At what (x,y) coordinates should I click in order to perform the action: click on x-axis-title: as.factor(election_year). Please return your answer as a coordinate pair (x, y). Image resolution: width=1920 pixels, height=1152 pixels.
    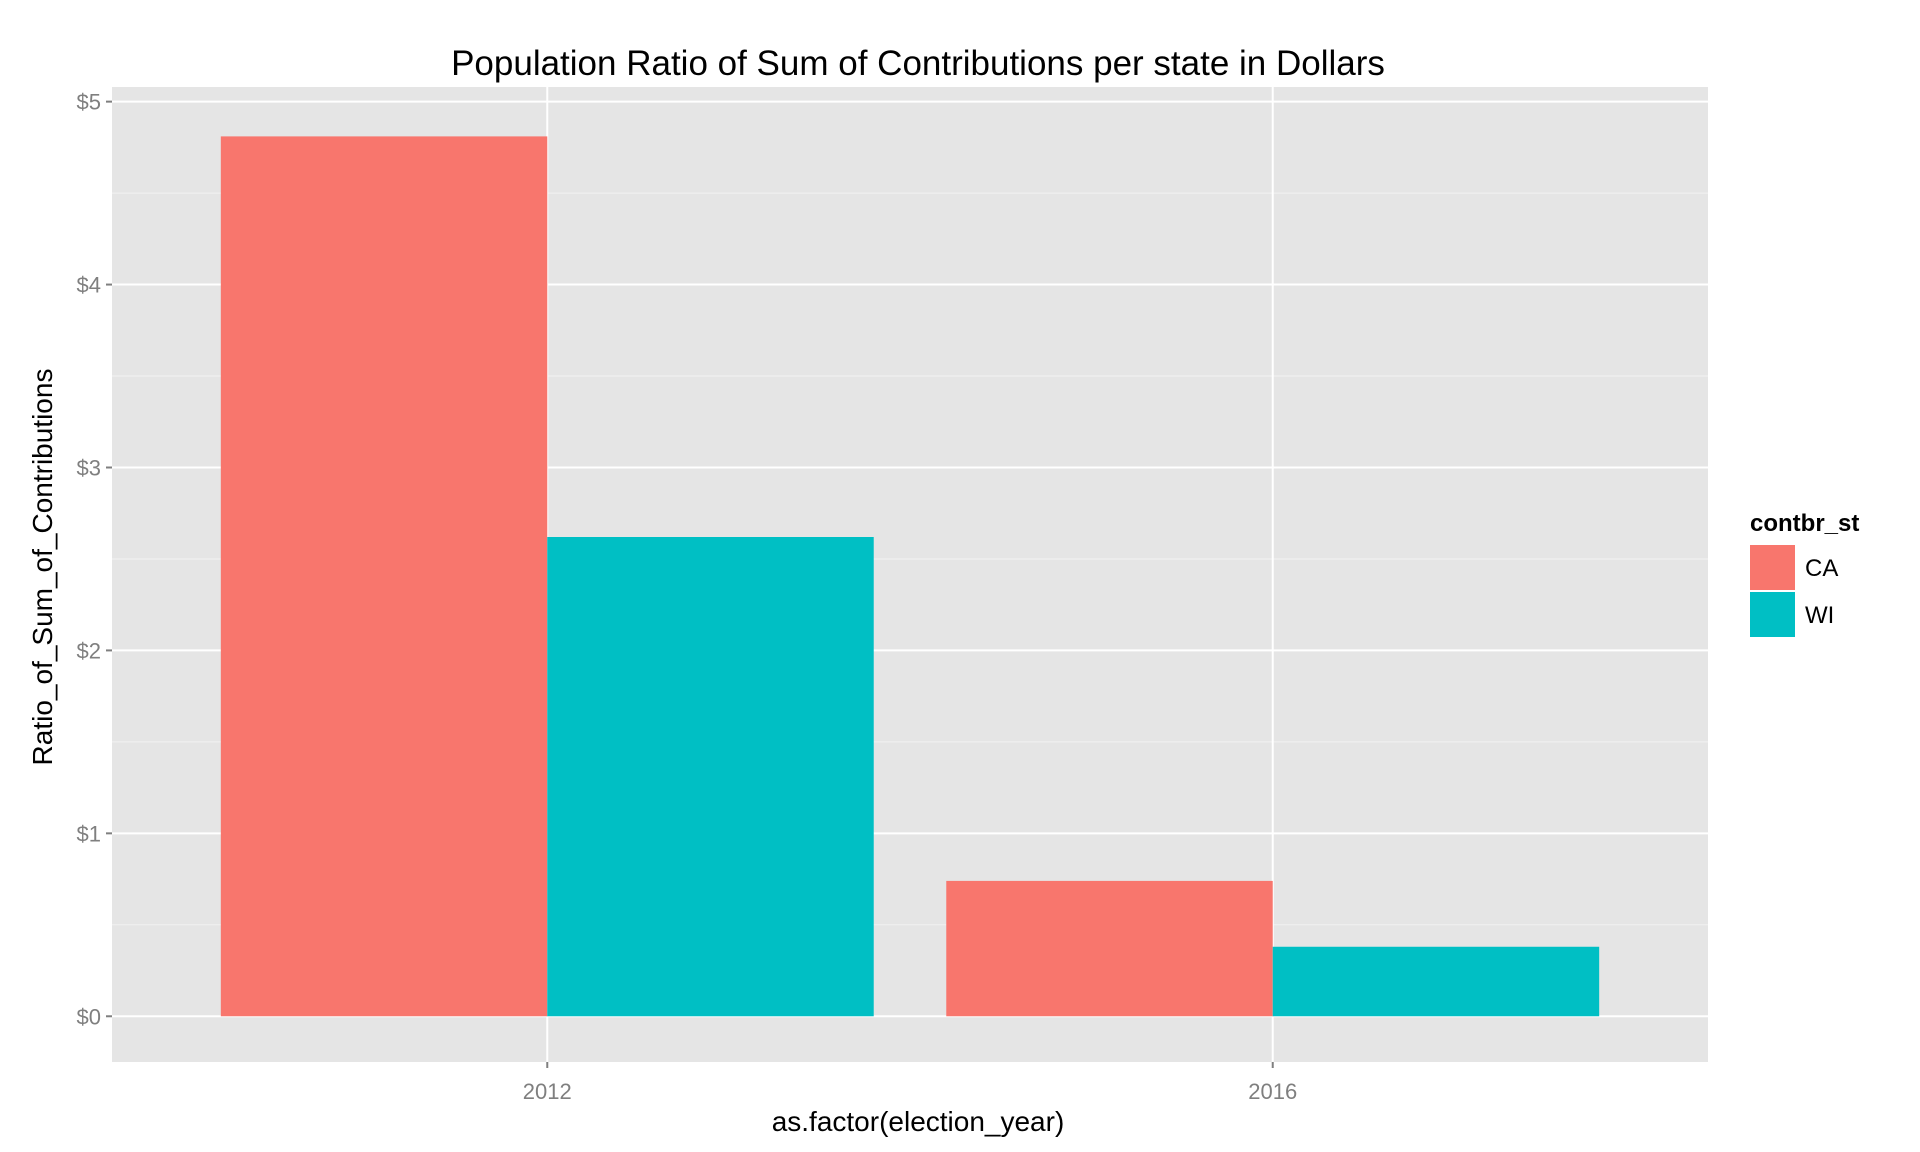
    Looking at the image, I should click on (918, 1121).